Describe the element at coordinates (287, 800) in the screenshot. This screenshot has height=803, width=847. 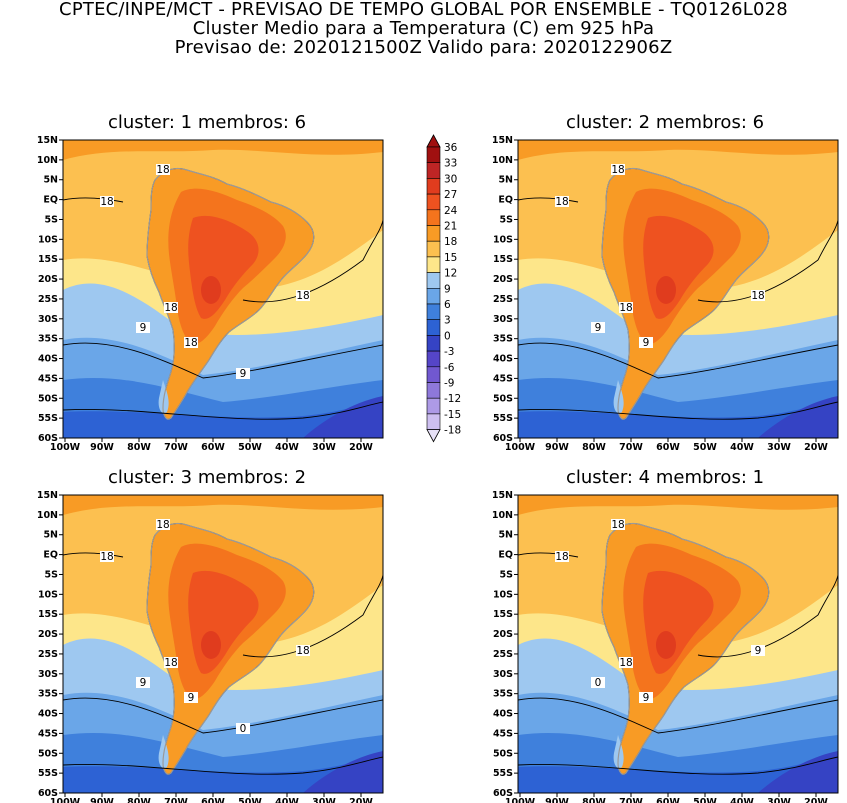
I see `lon-tick-label: 40W` at that location.